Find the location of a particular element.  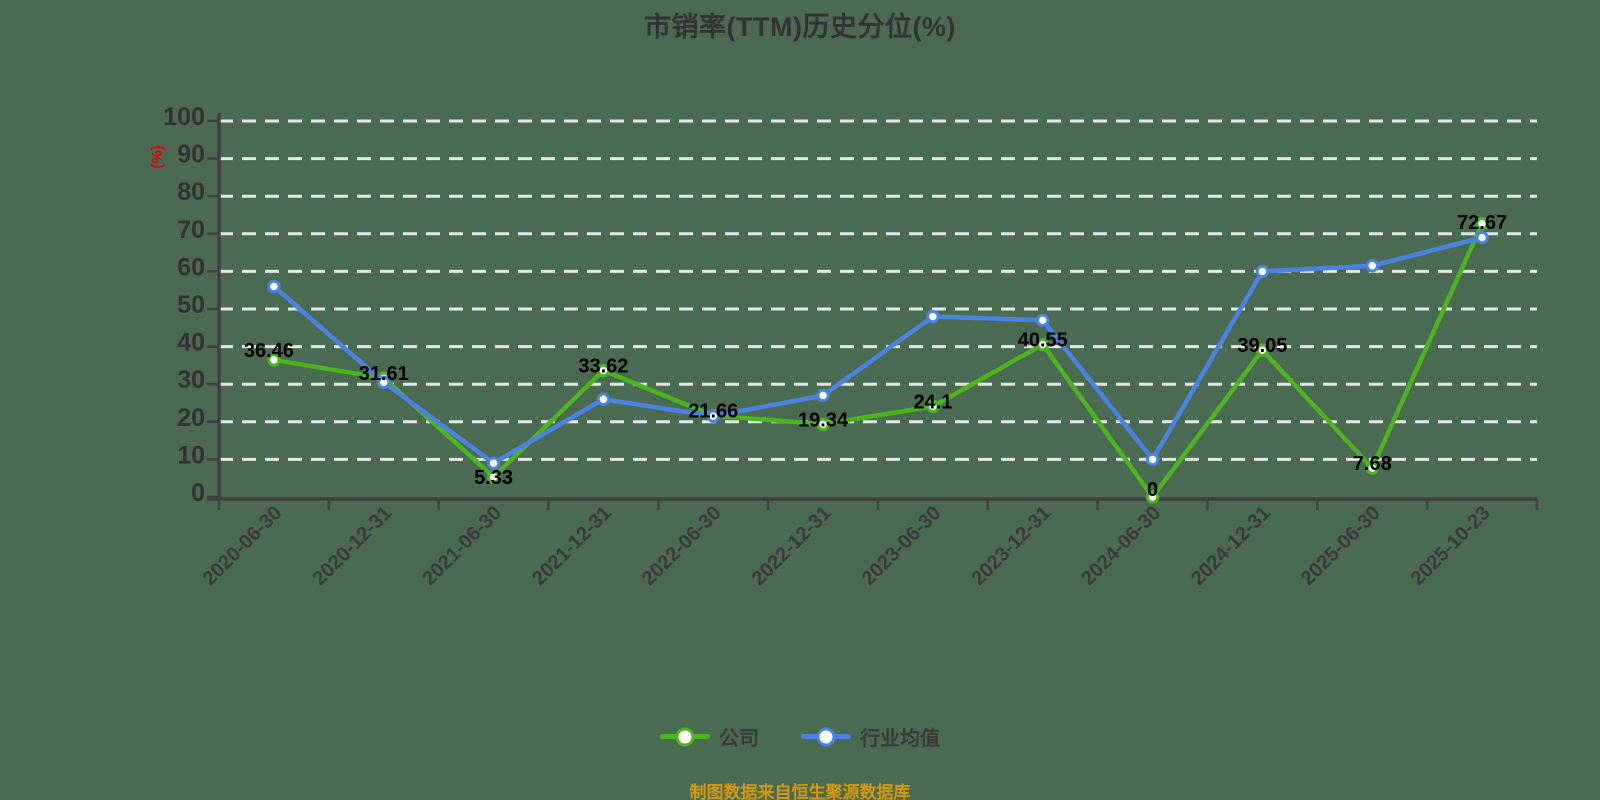

x-tick-label: 2021-12-31 is located at coordinates (572, 546).